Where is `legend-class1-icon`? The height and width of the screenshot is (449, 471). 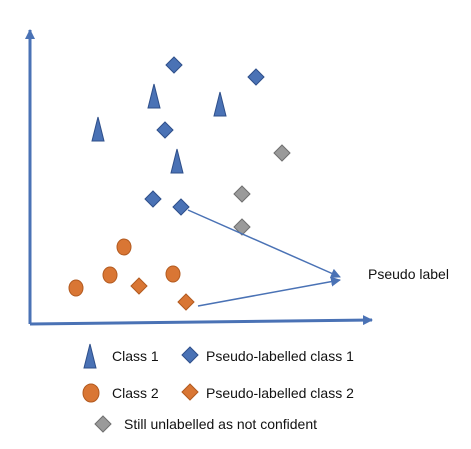
legend-class1-icon is located at coordinates (90, 356).